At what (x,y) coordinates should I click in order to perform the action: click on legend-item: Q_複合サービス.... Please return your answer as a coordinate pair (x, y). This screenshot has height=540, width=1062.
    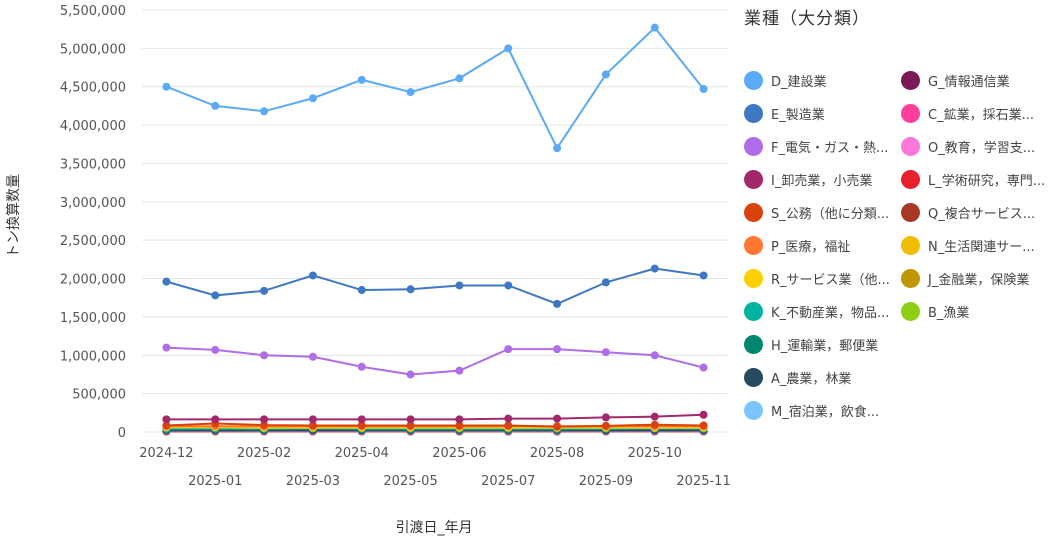
    Looking at the image, I should click on (979, 212).